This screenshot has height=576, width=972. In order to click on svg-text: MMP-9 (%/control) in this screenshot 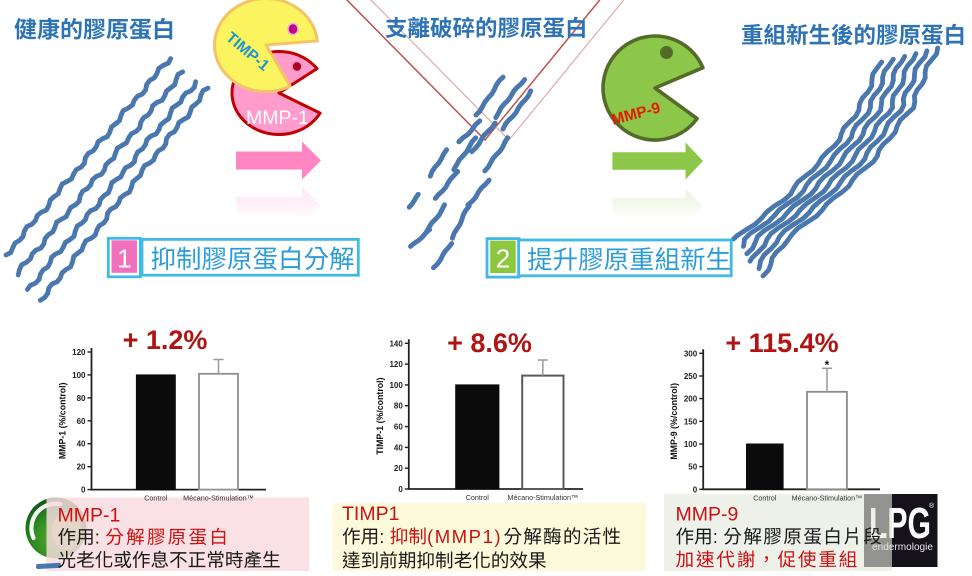, I will do `click(674, 421)`.